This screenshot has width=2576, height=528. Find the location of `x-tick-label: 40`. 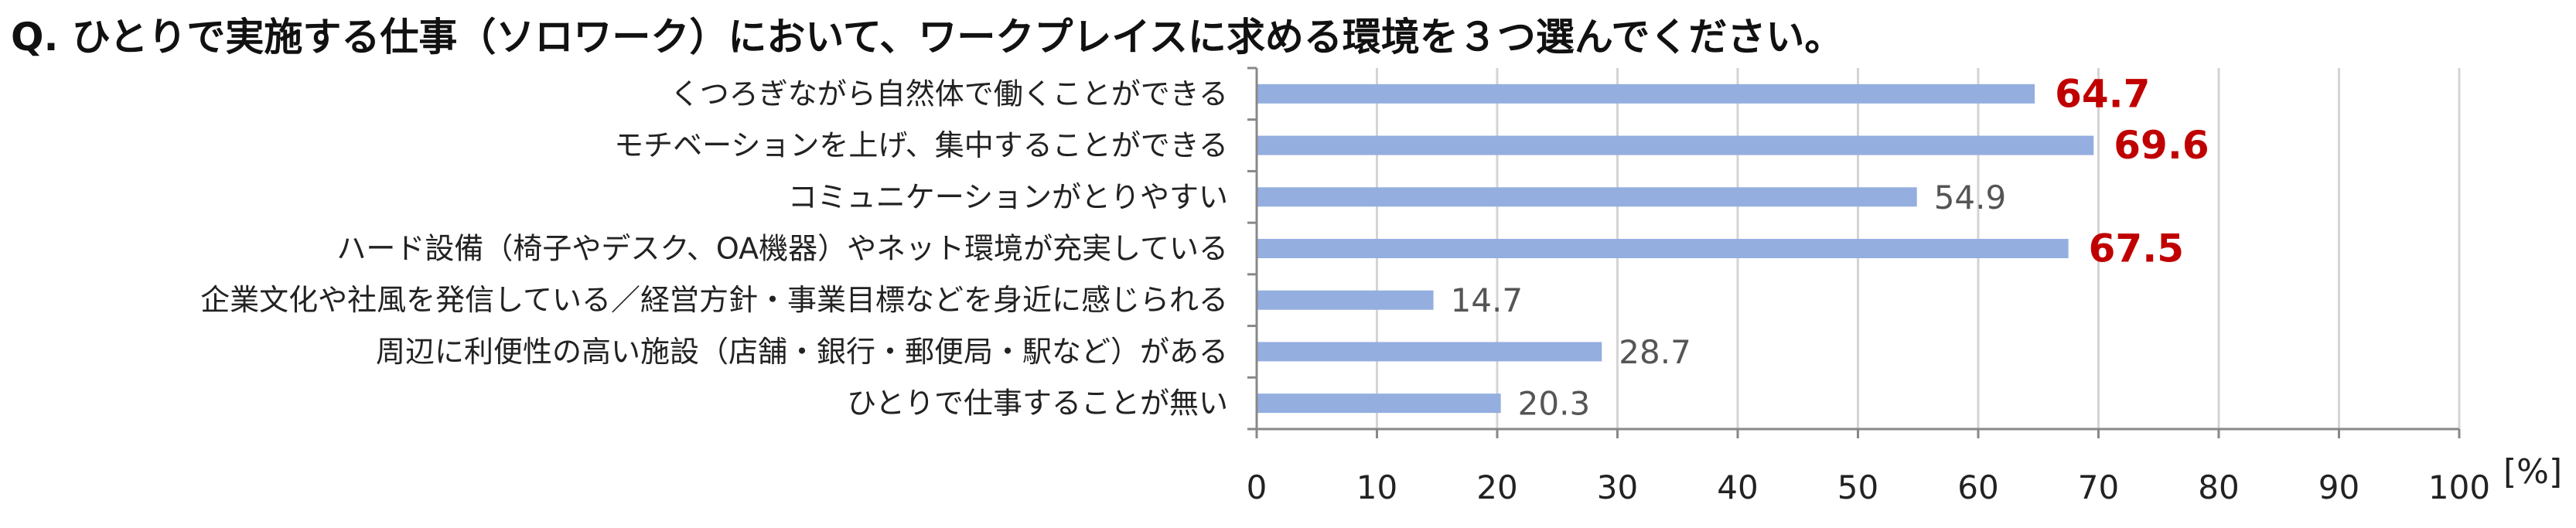

x-tick-label: 40 is located at coordinates (1738, 487).